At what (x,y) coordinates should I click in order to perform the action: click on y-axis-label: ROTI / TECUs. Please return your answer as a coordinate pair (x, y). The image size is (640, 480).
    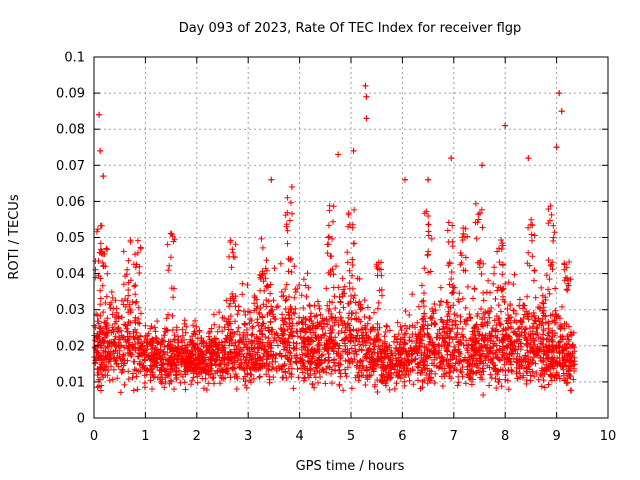
    Looking at the image, I should click on (14, 236).